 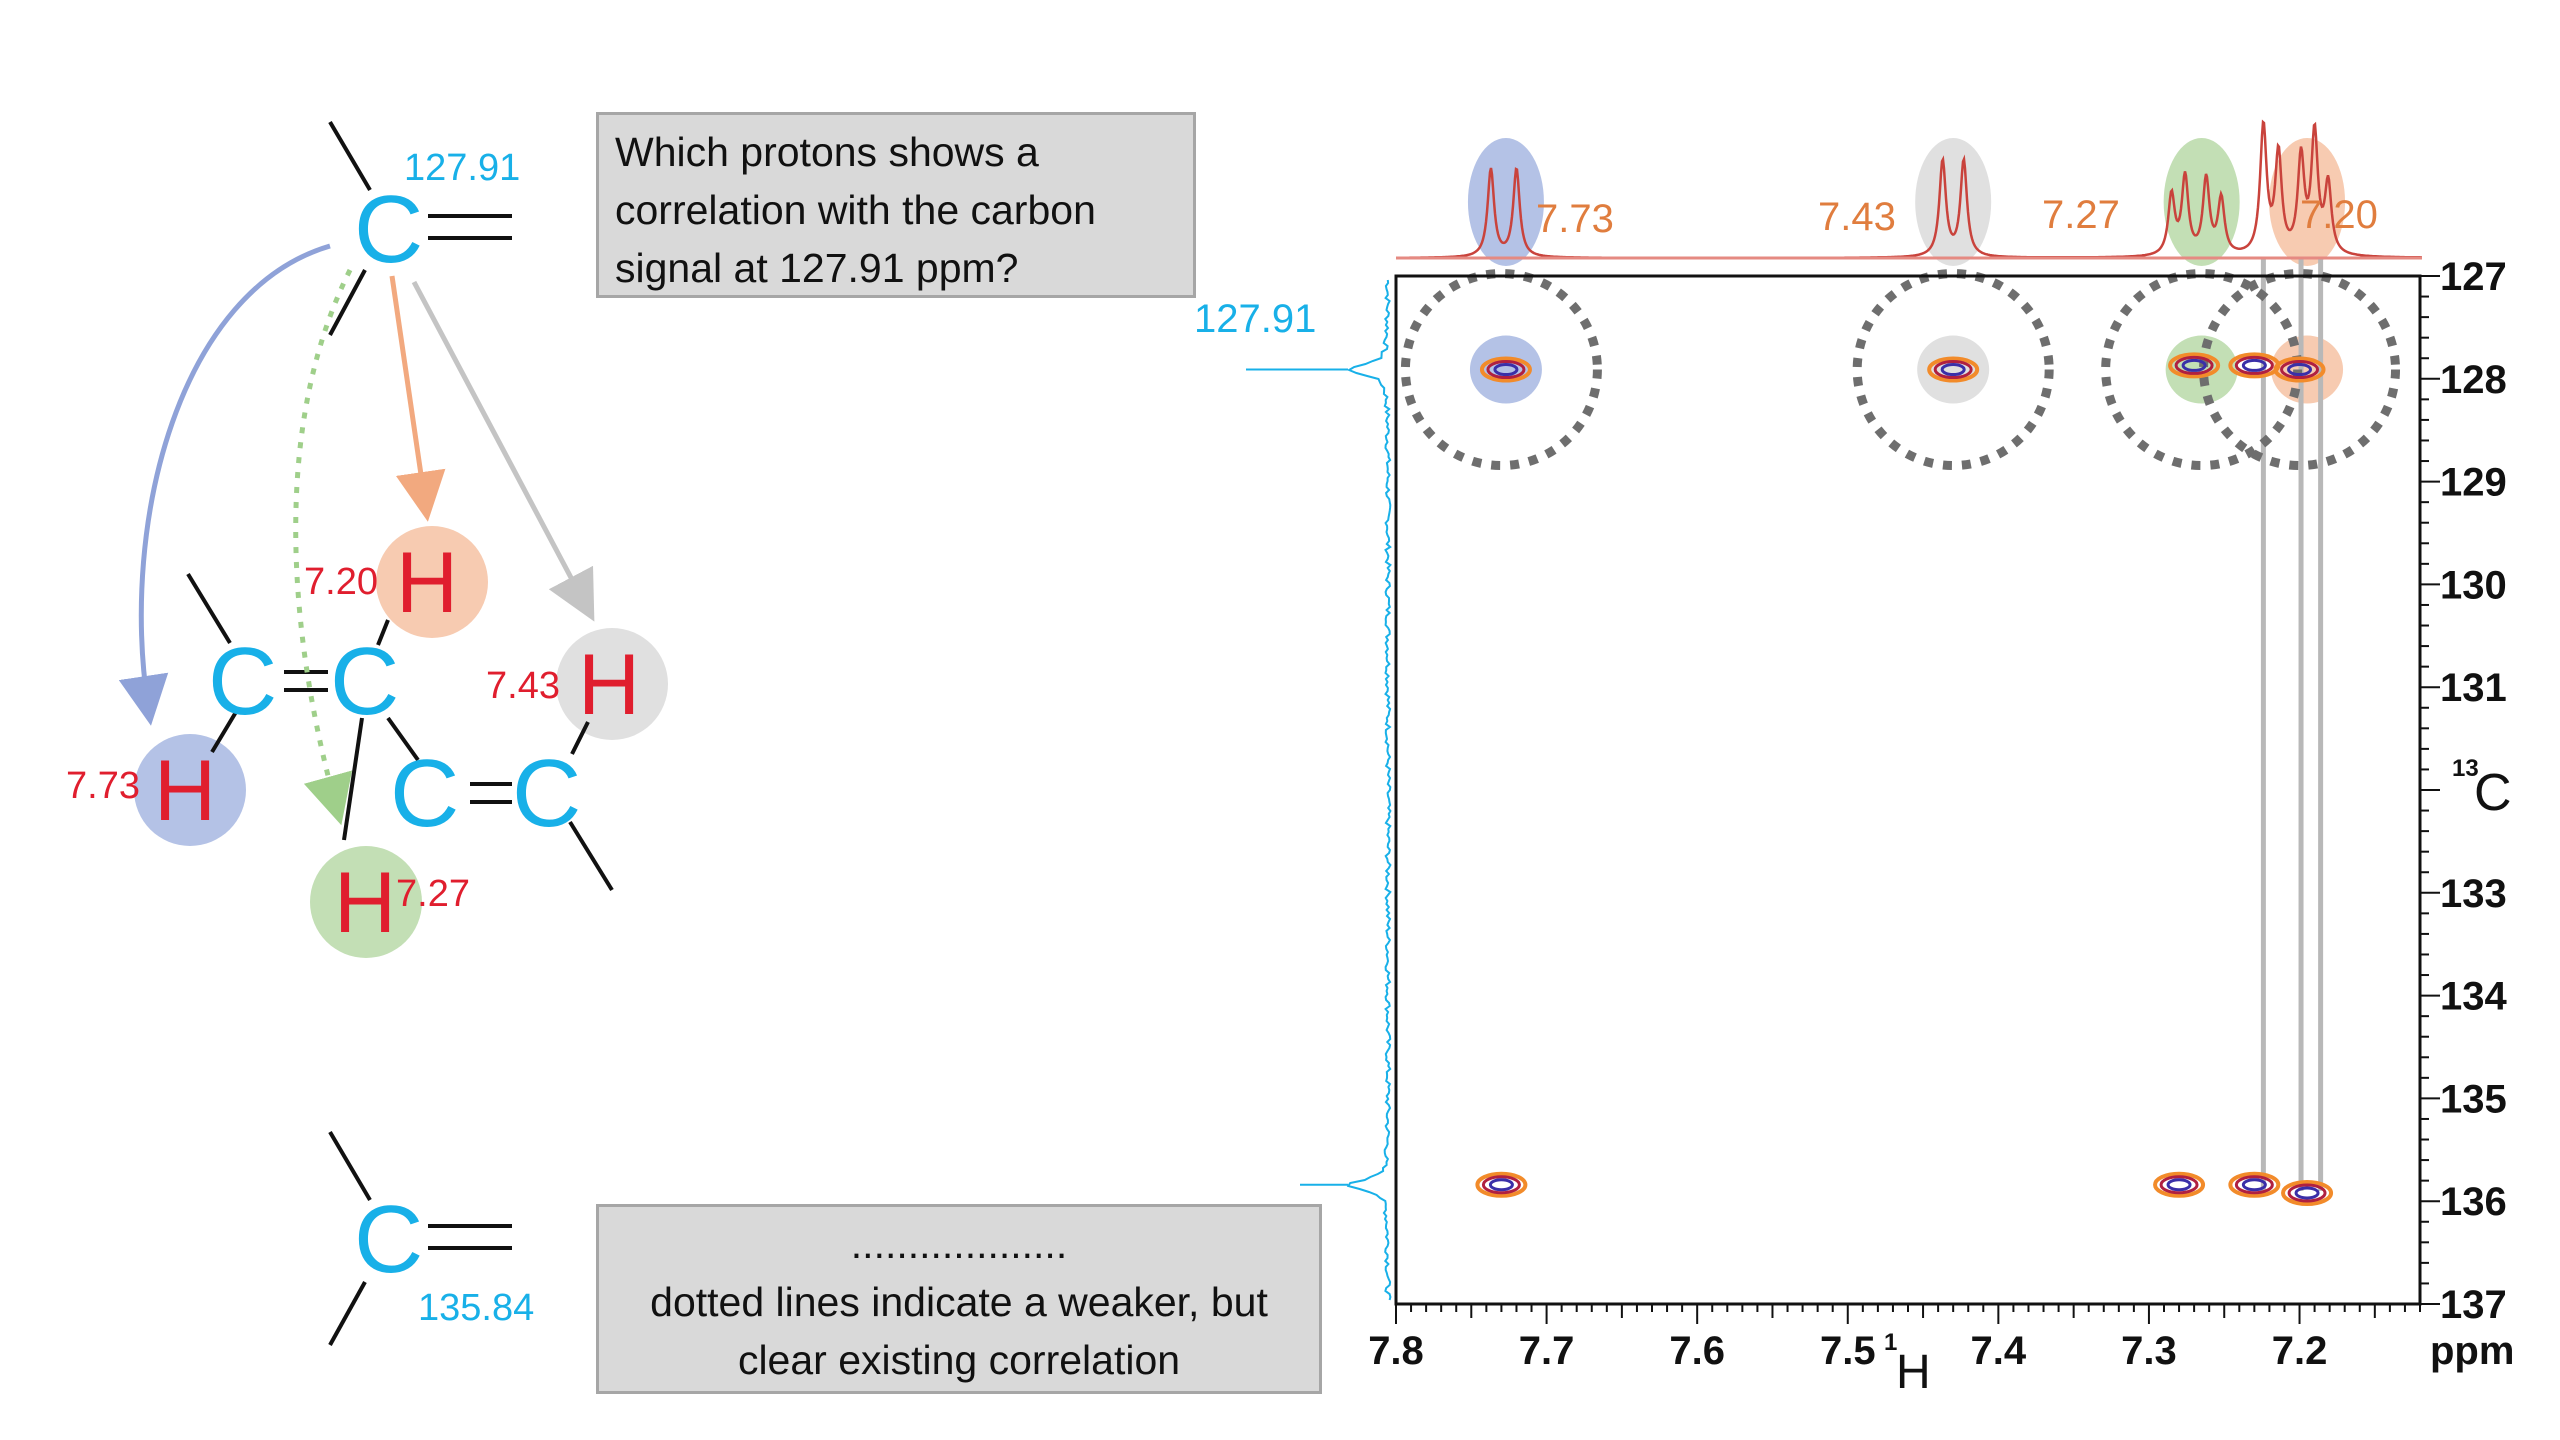 I want to click on bottom-carbon-shift: 135.84, so click(x=476, y=1308).